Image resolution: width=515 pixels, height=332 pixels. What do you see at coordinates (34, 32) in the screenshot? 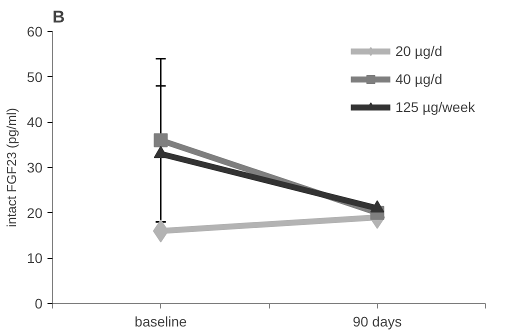
I see `y-tick-label: 60` at bounding box center [34, 32].